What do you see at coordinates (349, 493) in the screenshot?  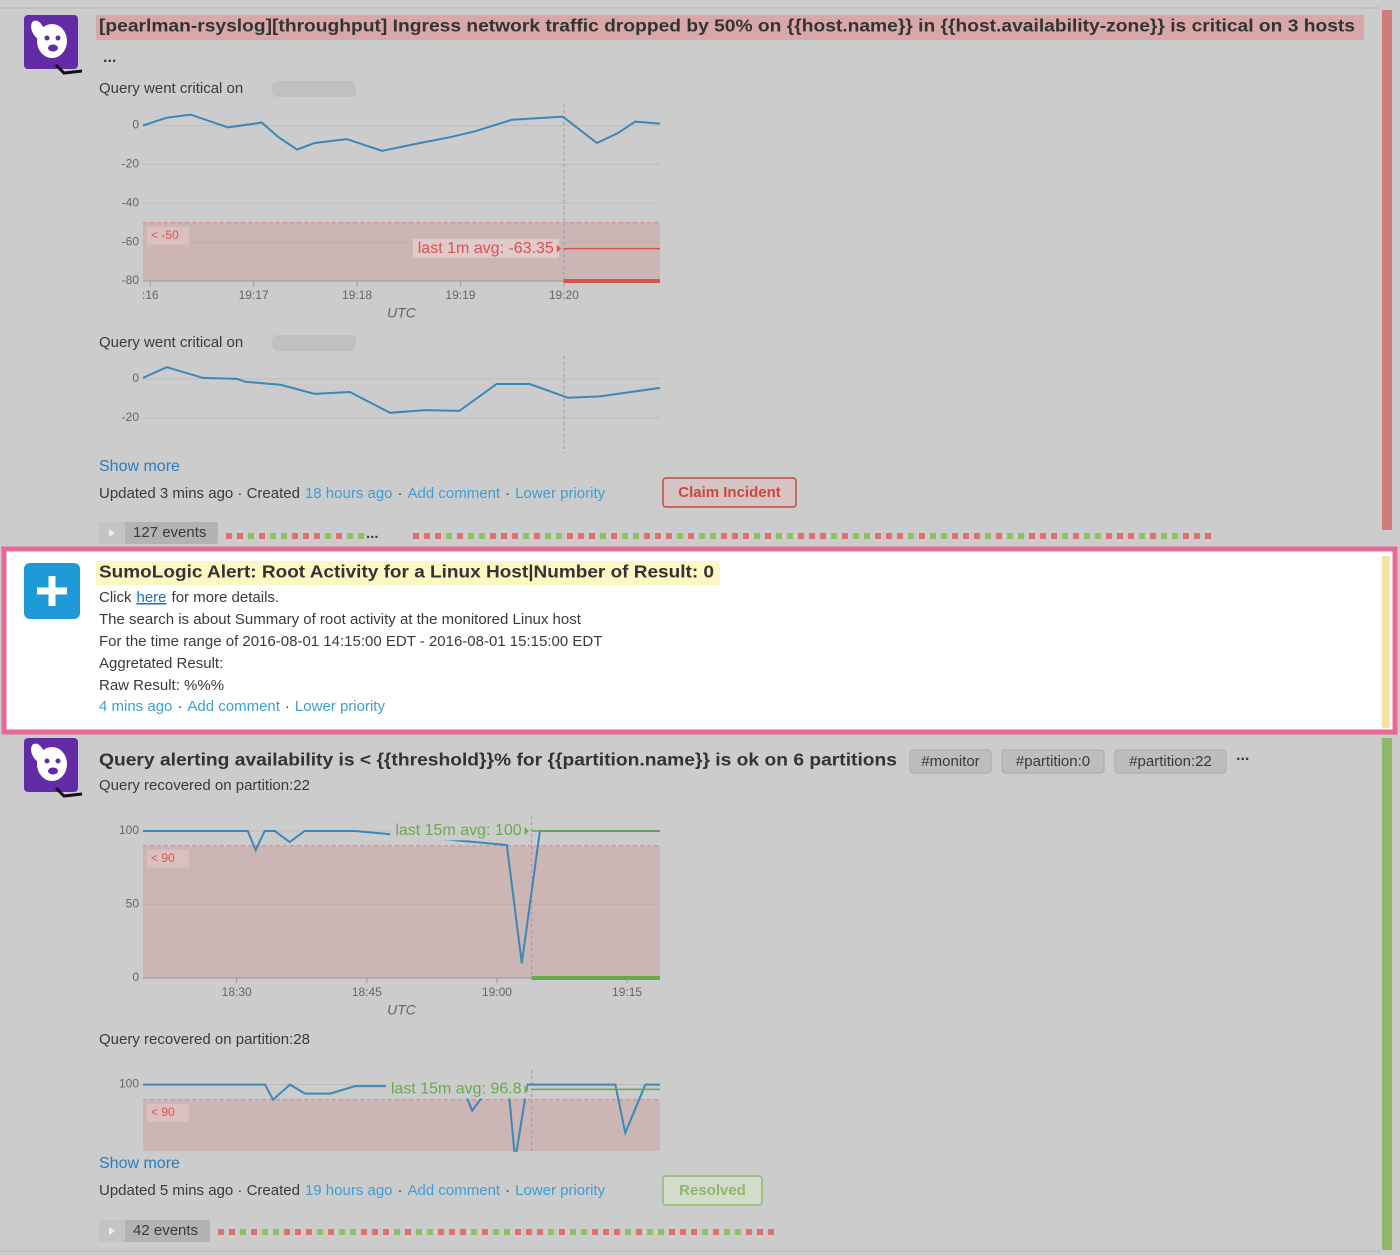 I see `link: 18 hours ago` at bounding box center [349, 493].